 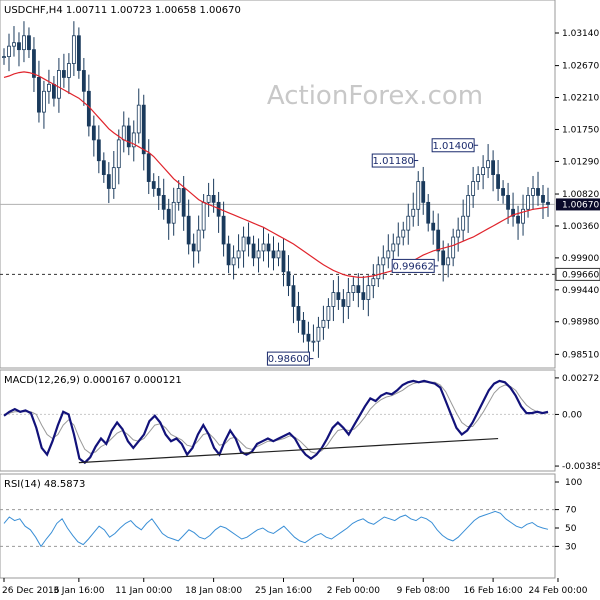 What do you see at coordinates (493, 591) in the screenshot?
I see `x-tick-label: 16 Feb 16:00` at bounding box center [493, 591].